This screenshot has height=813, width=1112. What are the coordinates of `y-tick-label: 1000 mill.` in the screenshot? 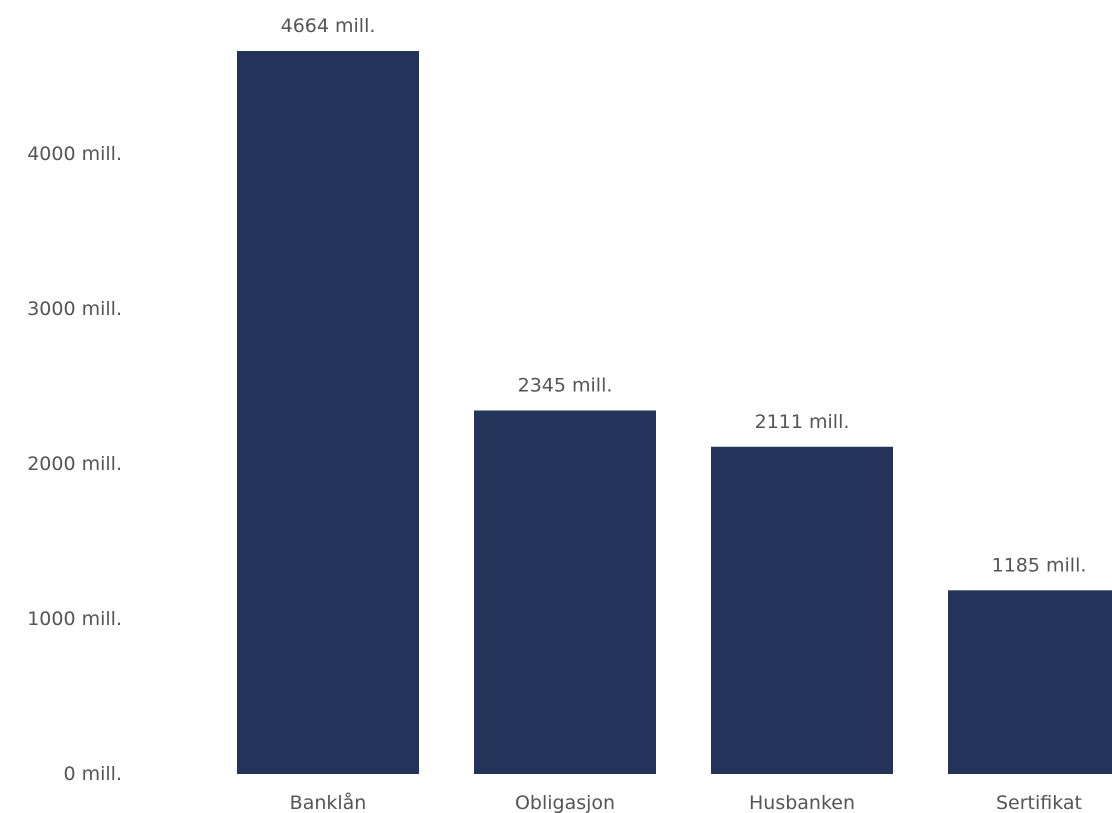 It's located at (74, 619).